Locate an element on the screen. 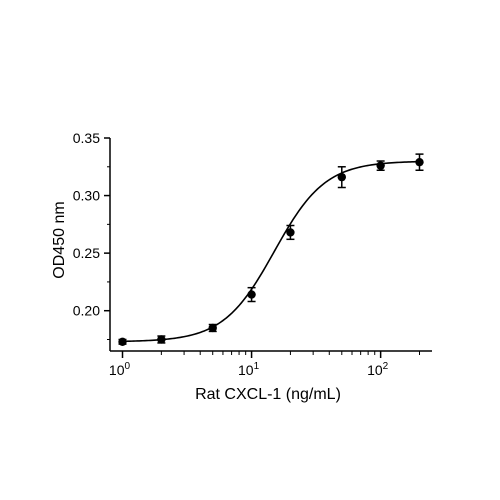 This screenshot has height=500, width=500. x-axis-title: Rat CXCL-1 (ng/mL) is located at coordinates (268, 394).